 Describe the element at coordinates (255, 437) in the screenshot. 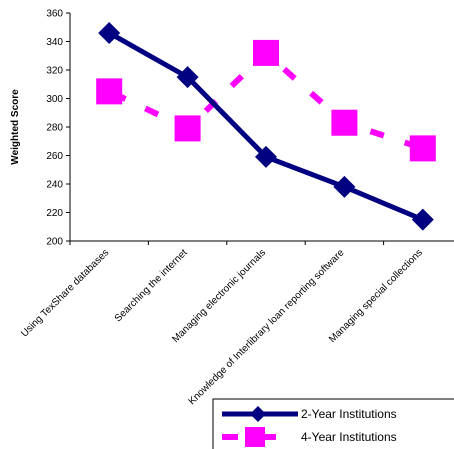

I see `legend-swatch-marker-4-year` at that location.